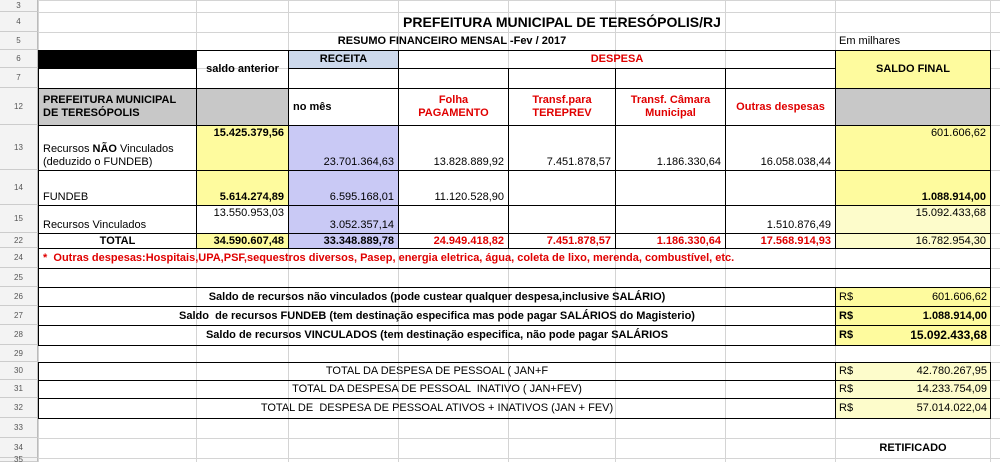  What do you see at coordinates (19, 458) in the screenshot?
I see `row-number: 35` at bounding box center [19, 458].